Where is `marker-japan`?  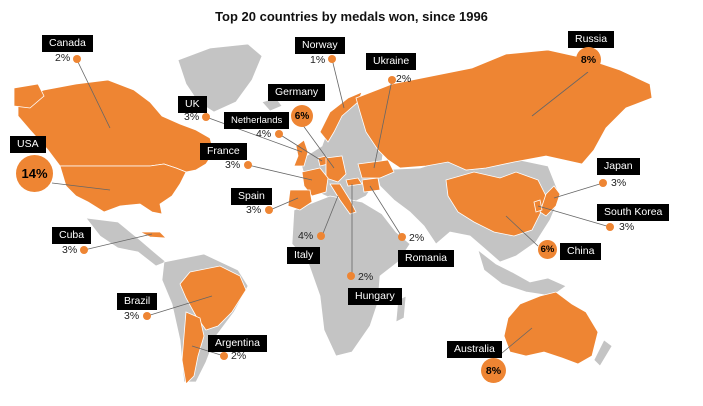 marker-japan is located at coordinates (603, 183).